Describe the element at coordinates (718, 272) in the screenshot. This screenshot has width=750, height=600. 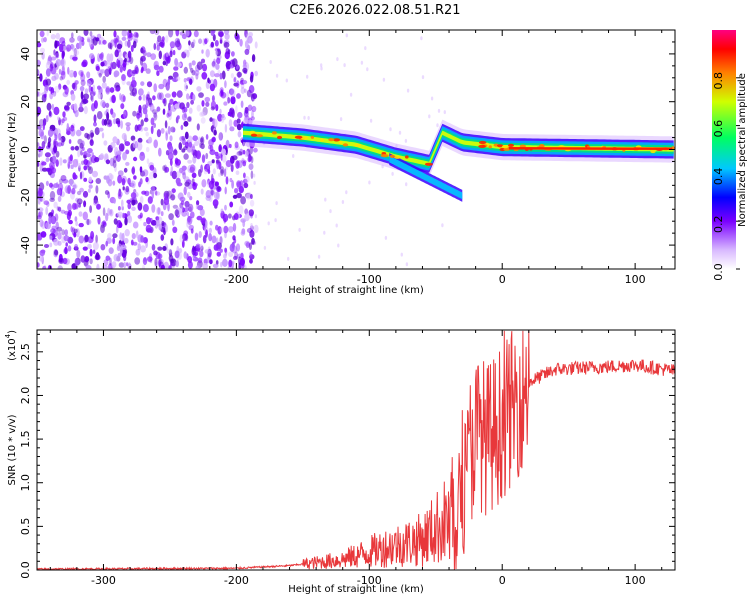
I see `colorbar-tick-label: 0.0` at that location.